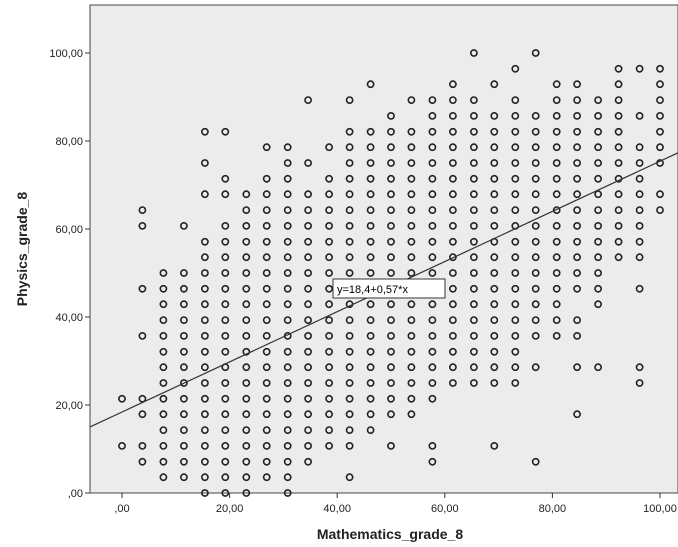 The width and height of the screenshot is (678, 547). Describe the element at coordinates (445, 509) in the screenshot. I see `x-tick-label: 60,00` at that location.